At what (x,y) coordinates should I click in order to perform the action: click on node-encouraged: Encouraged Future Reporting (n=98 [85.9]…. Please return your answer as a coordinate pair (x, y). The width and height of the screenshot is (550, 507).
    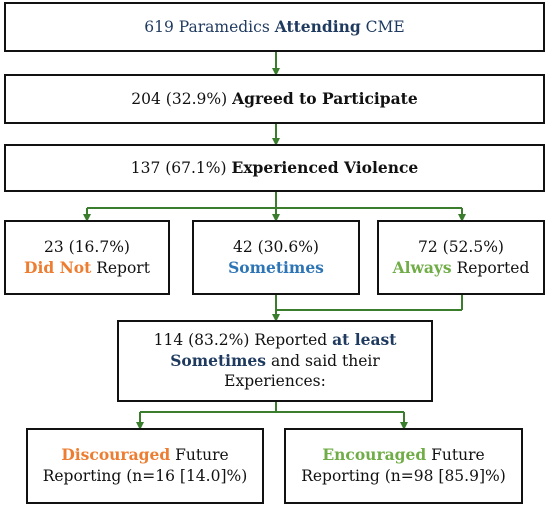
    Looking at the image, I should click on (403, 466).